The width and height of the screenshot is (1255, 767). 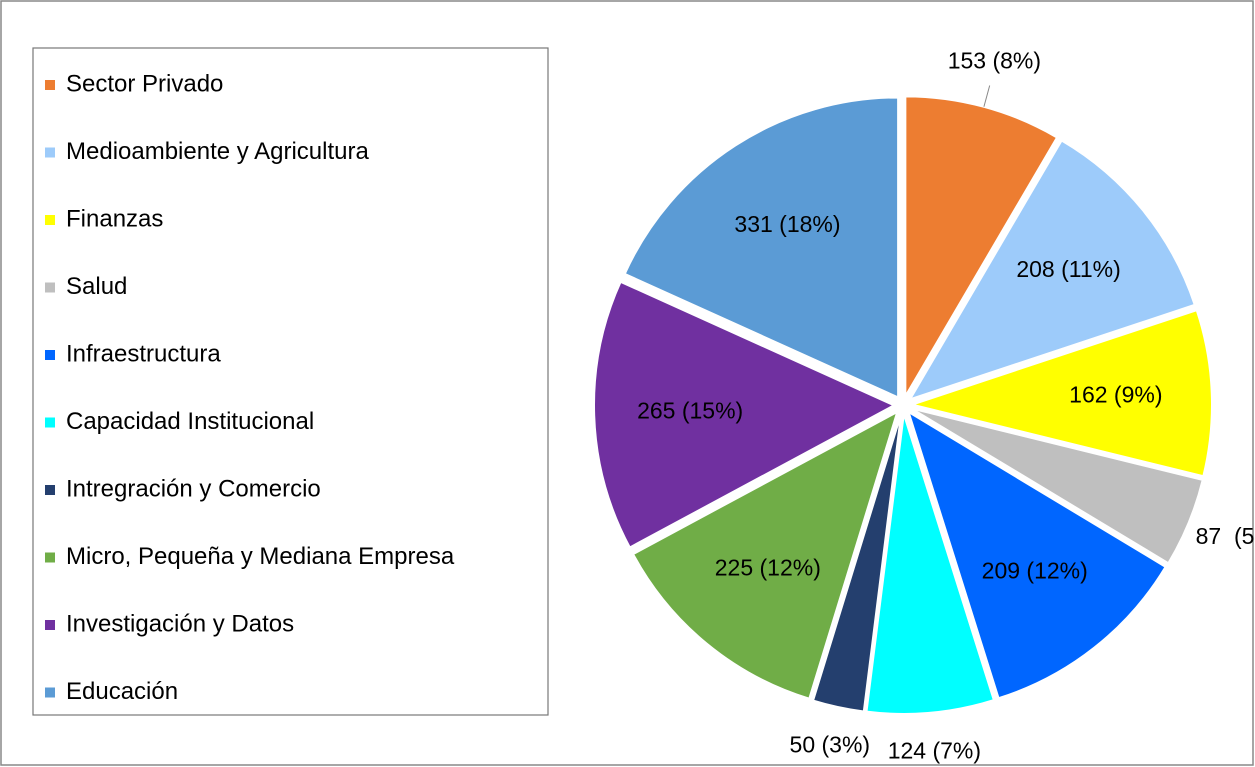 I want to click on legend-label: Investigación y Datos, so click(x=180, y=623).